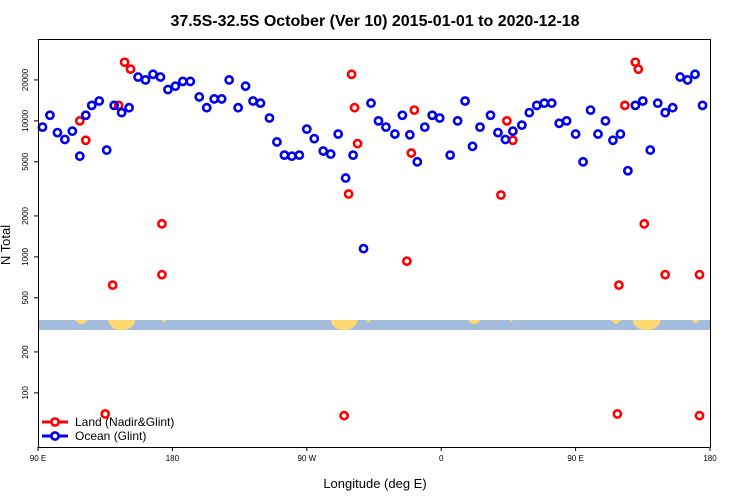 The image size is (750, 500). What do you see at coordinates (110, 436) in the screenshot?
I see `legend-label: Ocean (Glint)` at bounding box center [110, 436].